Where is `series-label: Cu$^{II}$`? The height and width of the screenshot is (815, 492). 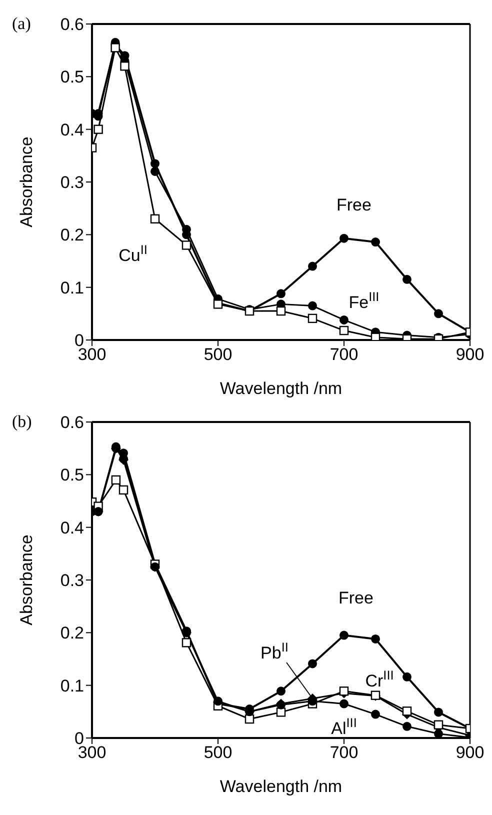 series-label: Cu$^{II}$ is located at coordinates (133, 253).